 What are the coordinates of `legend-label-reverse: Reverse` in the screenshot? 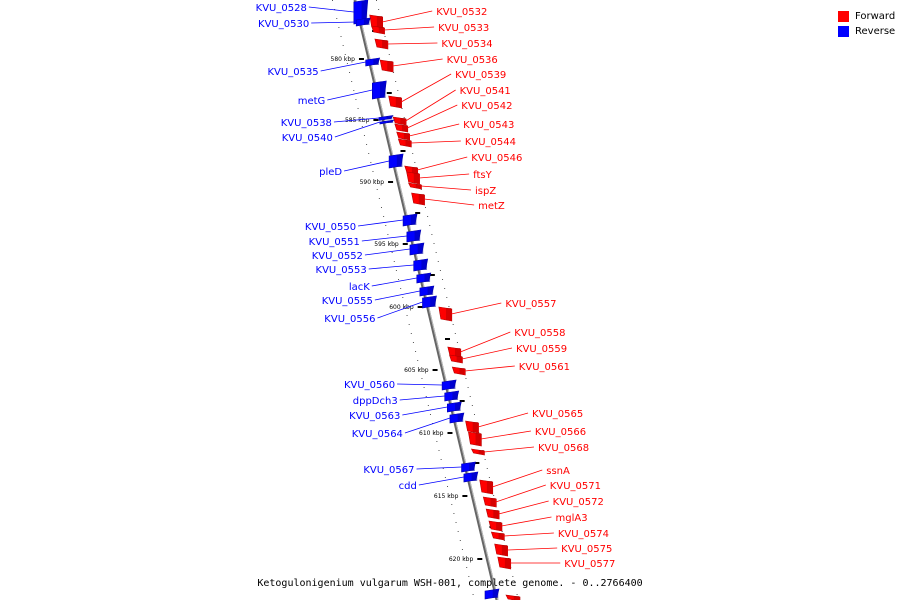 It's located at (875, 31).